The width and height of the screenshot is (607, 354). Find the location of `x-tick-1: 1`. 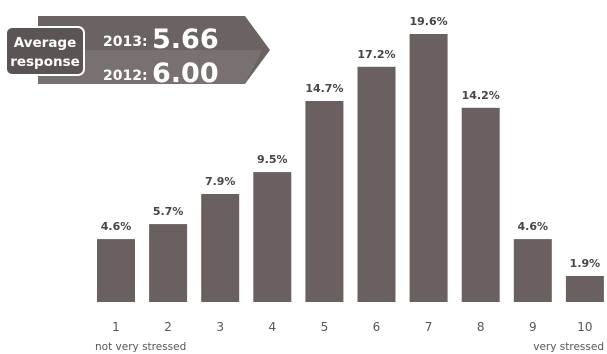

x-tick-1: 1 is located at coordinates (116, 327).